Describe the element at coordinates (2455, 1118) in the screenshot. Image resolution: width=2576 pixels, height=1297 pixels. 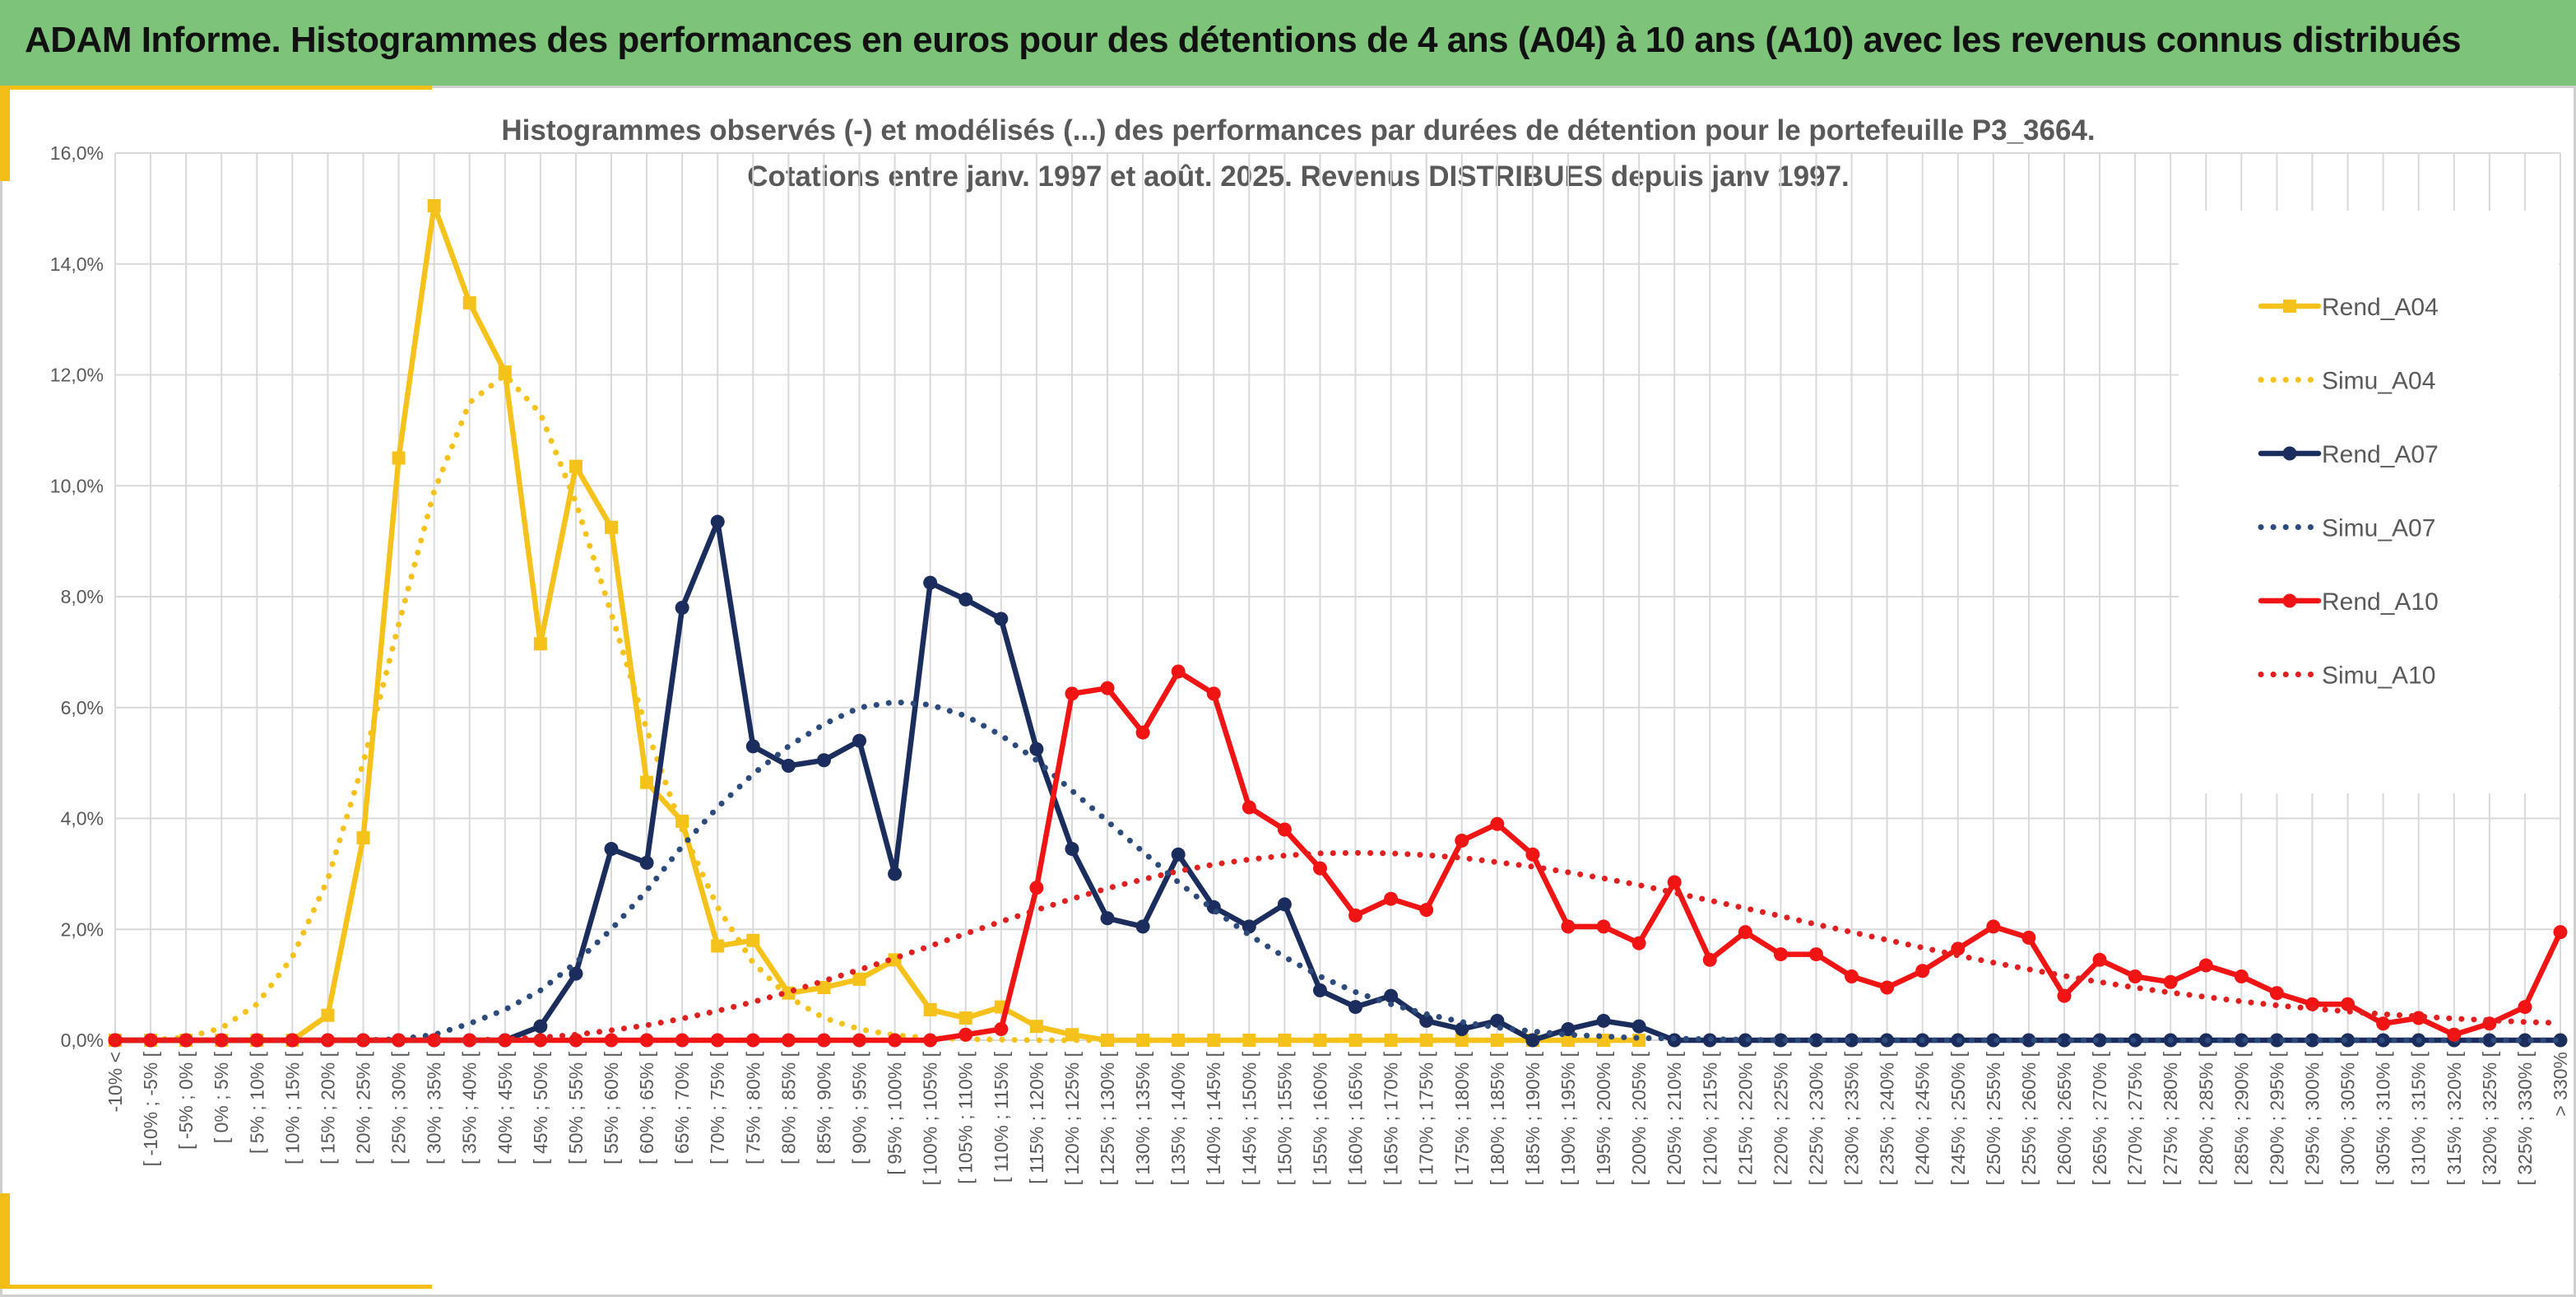
I see `x-tick-label: [ 315% ; 320% [` at that location.